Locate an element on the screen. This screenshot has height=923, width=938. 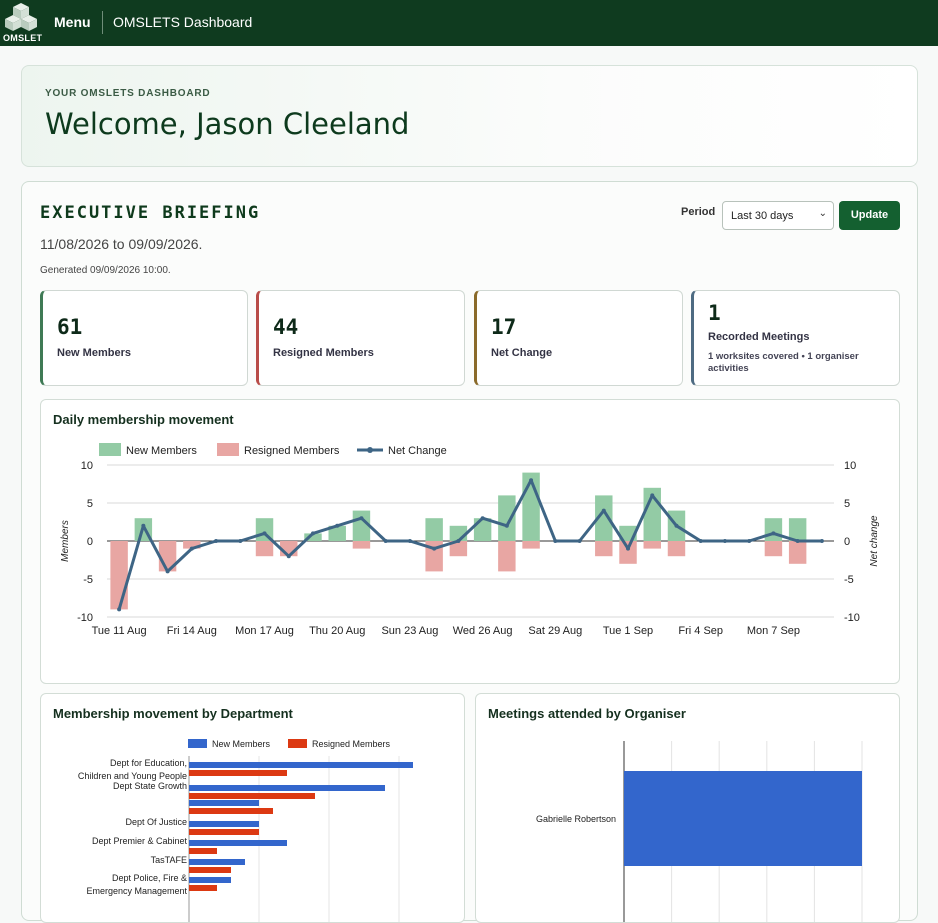
stat-value: 17 is located at coordinates (504, 327).